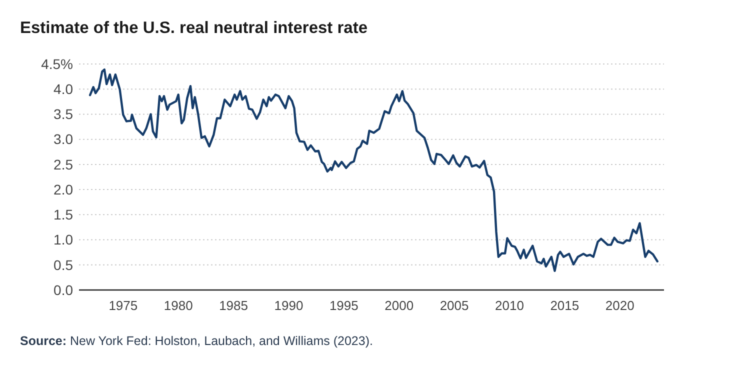 Image resolution: width=744 pixels, height=375 pixels. Describe the element at coordinates (64, 139) in the screenshot. I see `y-tick-label: 3.0` at that location.